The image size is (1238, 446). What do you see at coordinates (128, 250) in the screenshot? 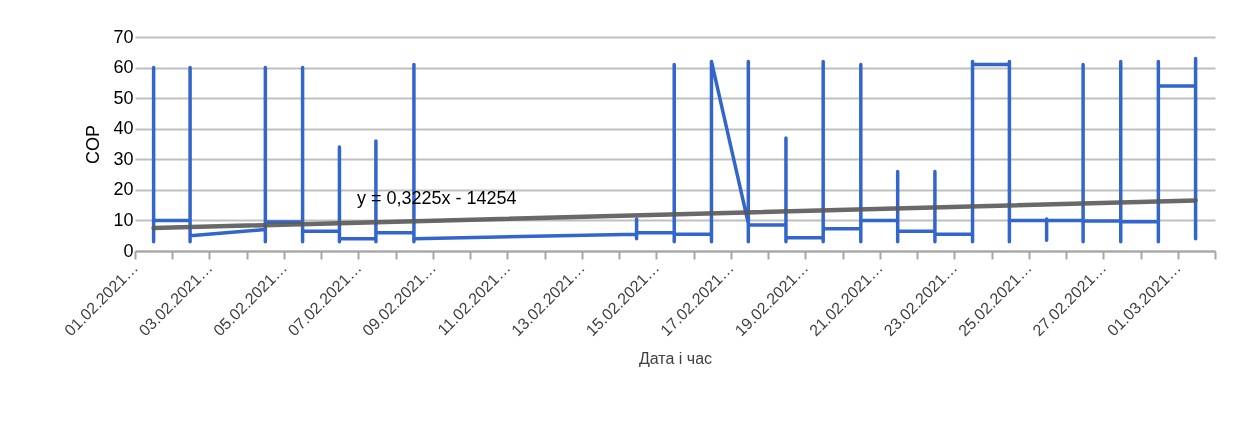
I see `y-tick-label: 0` at bounding box center [128, 250].